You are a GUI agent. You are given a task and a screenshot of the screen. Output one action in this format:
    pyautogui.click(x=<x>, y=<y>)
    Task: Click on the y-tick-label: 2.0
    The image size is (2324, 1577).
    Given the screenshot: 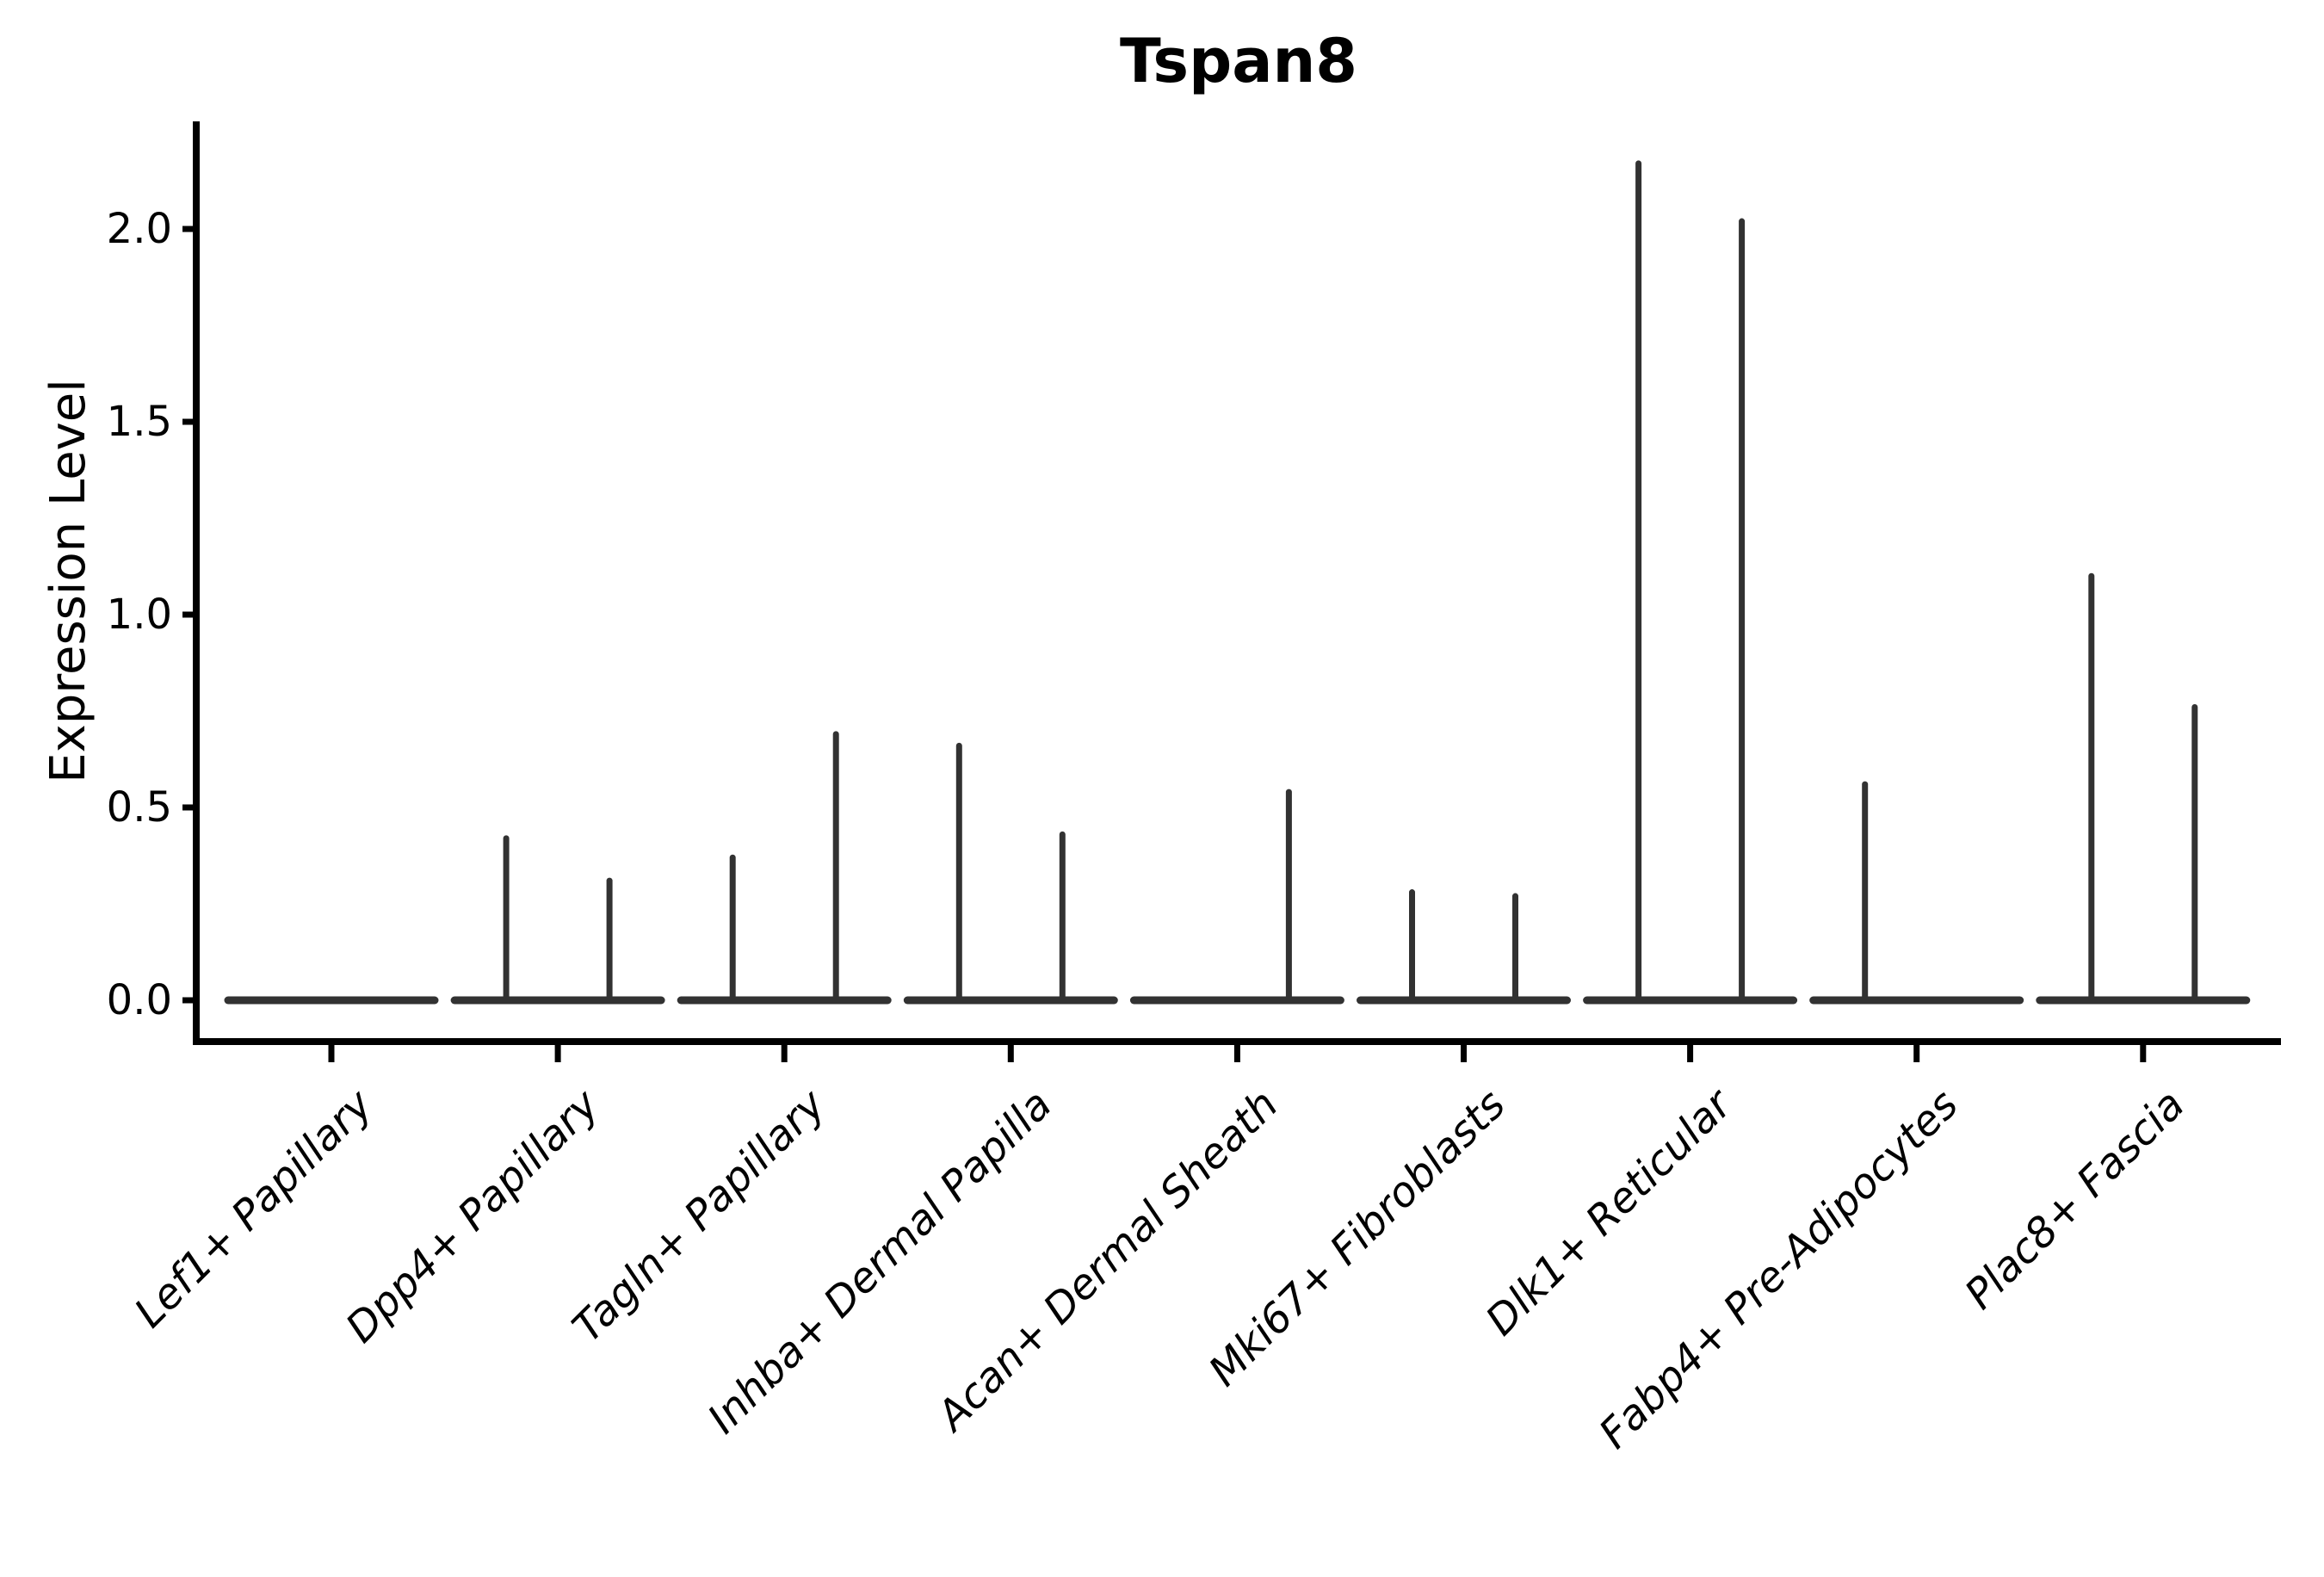 What is the action you would take?
    pyautogui.click(x=139, y=229)
    